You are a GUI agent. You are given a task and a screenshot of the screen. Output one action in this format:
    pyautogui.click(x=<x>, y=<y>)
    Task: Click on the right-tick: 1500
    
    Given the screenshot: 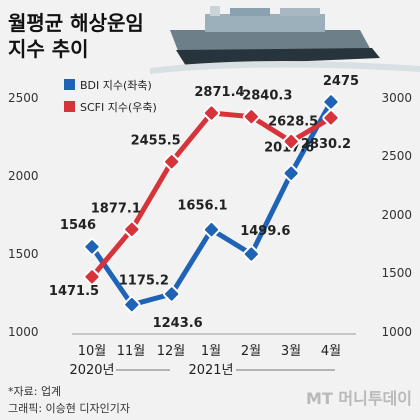 What is the action you would take?
    pyautogui.click(x=396, y=273)
    